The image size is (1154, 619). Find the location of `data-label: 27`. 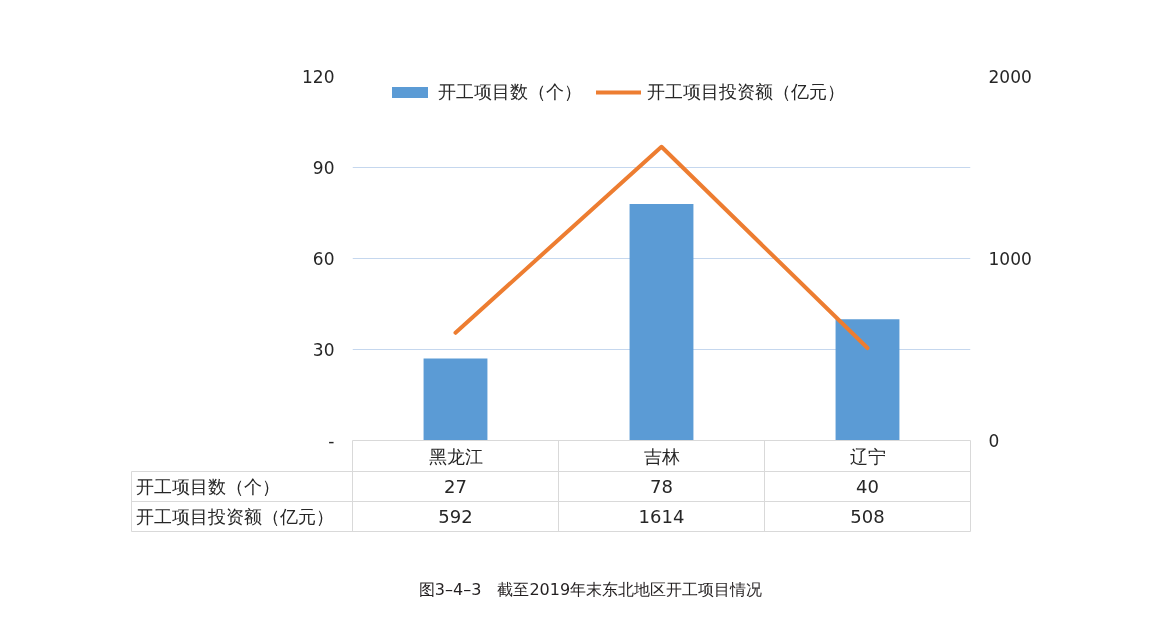

data-label: 27 is located at coordinates (455, 486).